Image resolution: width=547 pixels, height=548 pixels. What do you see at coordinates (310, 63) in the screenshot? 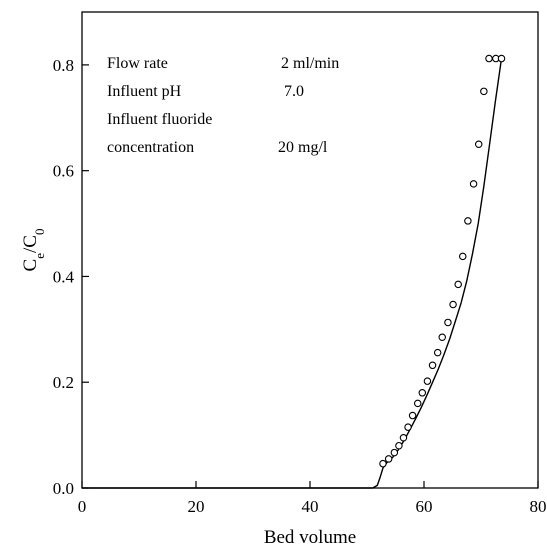
I see `annotation-flow-rate-value: 2 ml/min` at bounding box center [310, 63].